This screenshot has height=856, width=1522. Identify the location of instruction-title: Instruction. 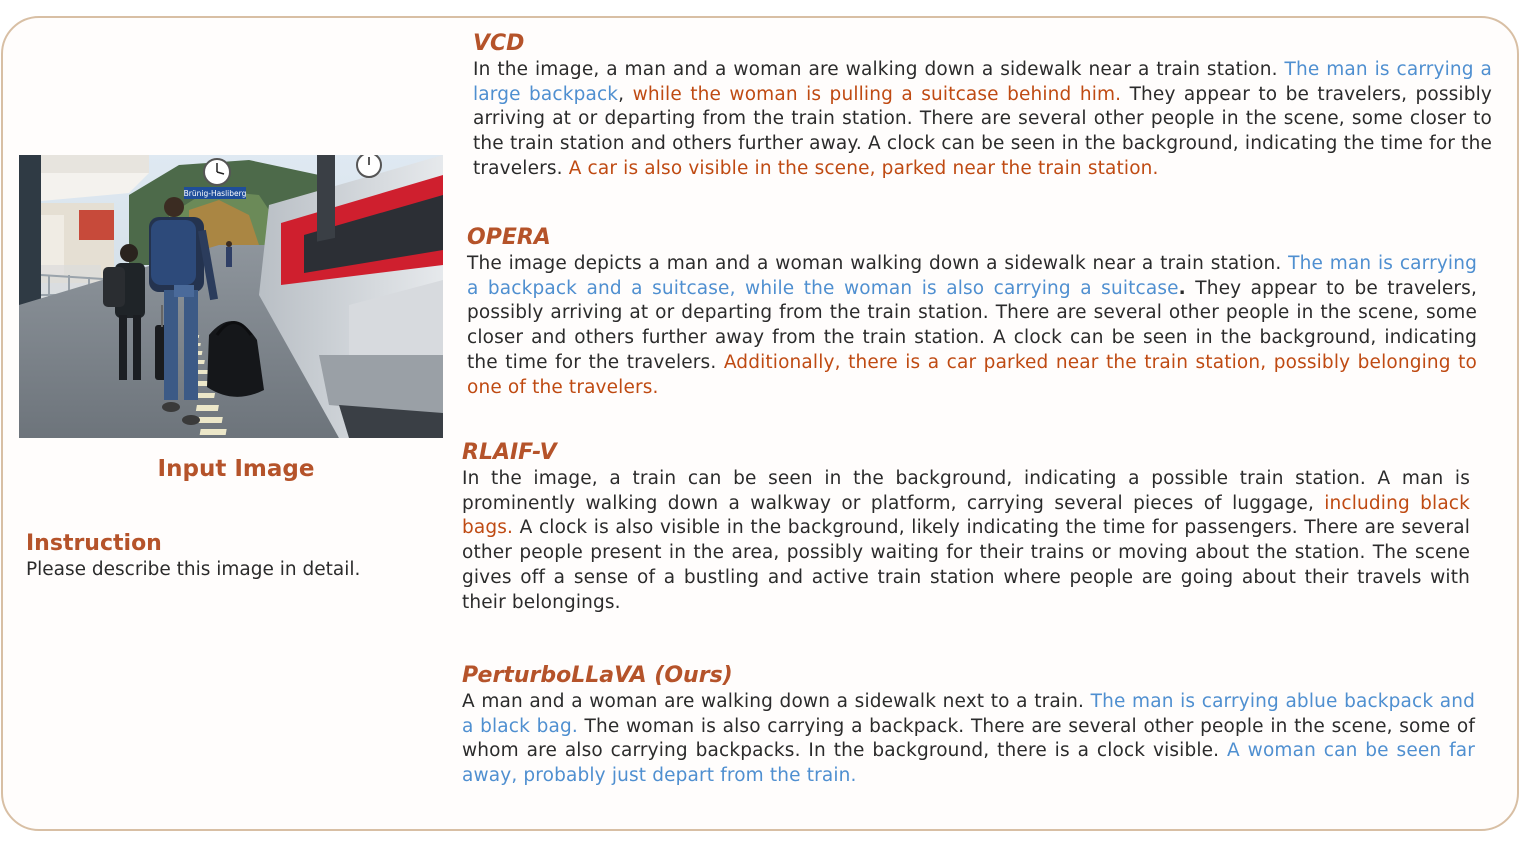
(94, 543).